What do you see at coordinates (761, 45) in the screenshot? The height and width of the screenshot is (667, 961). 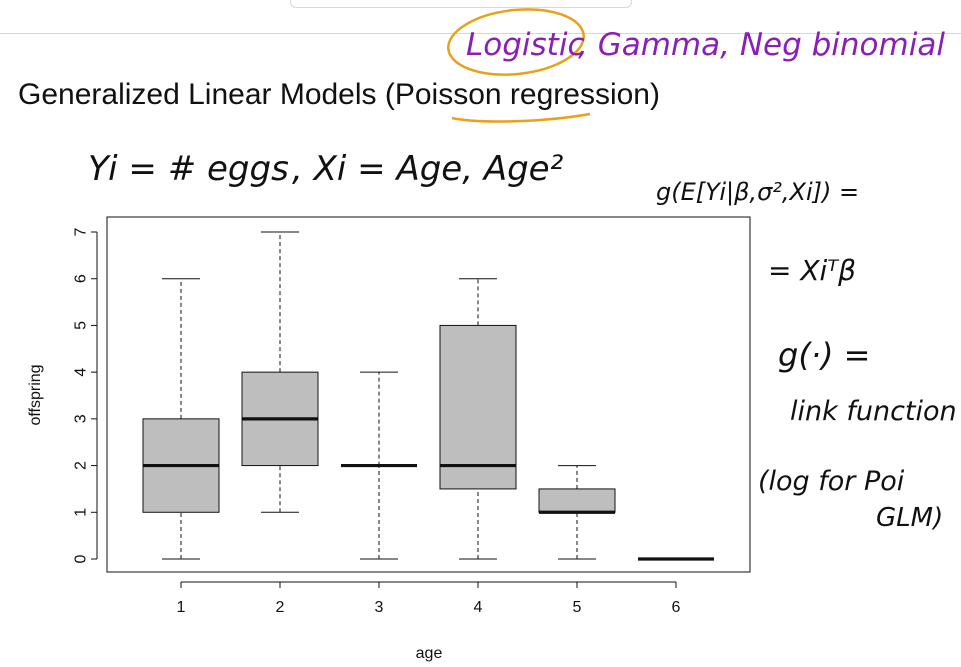 I see `other-models-note: , Gamma, Neg binomial` at bounding box center [761, 45].